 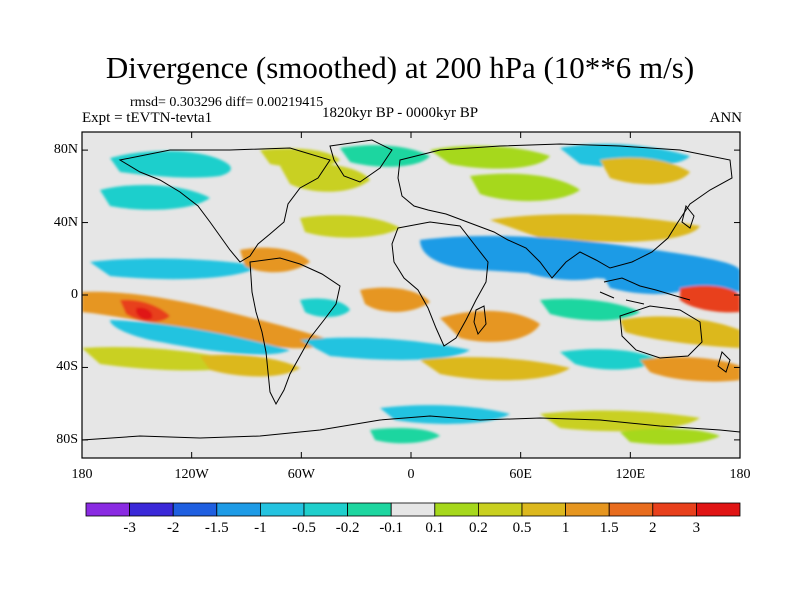 I want to click on colorbar-label: 2, so click(x=653, y=528).